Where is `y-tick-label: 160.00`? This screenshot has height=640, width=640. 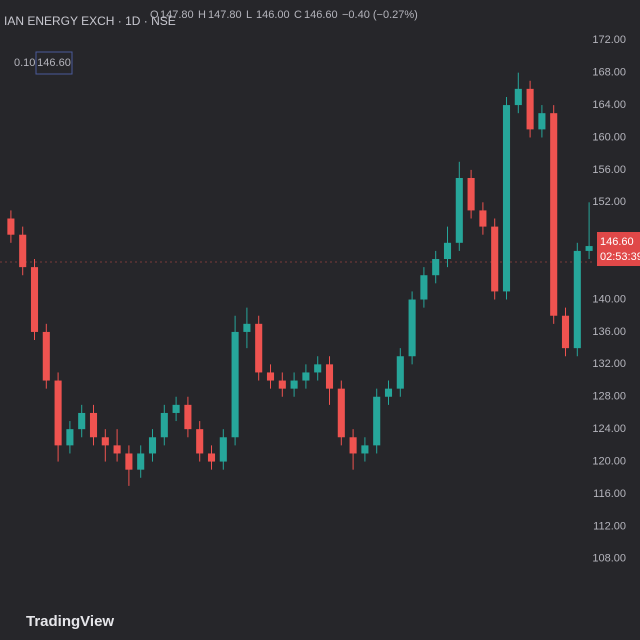
y-tick-label: 160.00 is located at coordinates (609, 137).